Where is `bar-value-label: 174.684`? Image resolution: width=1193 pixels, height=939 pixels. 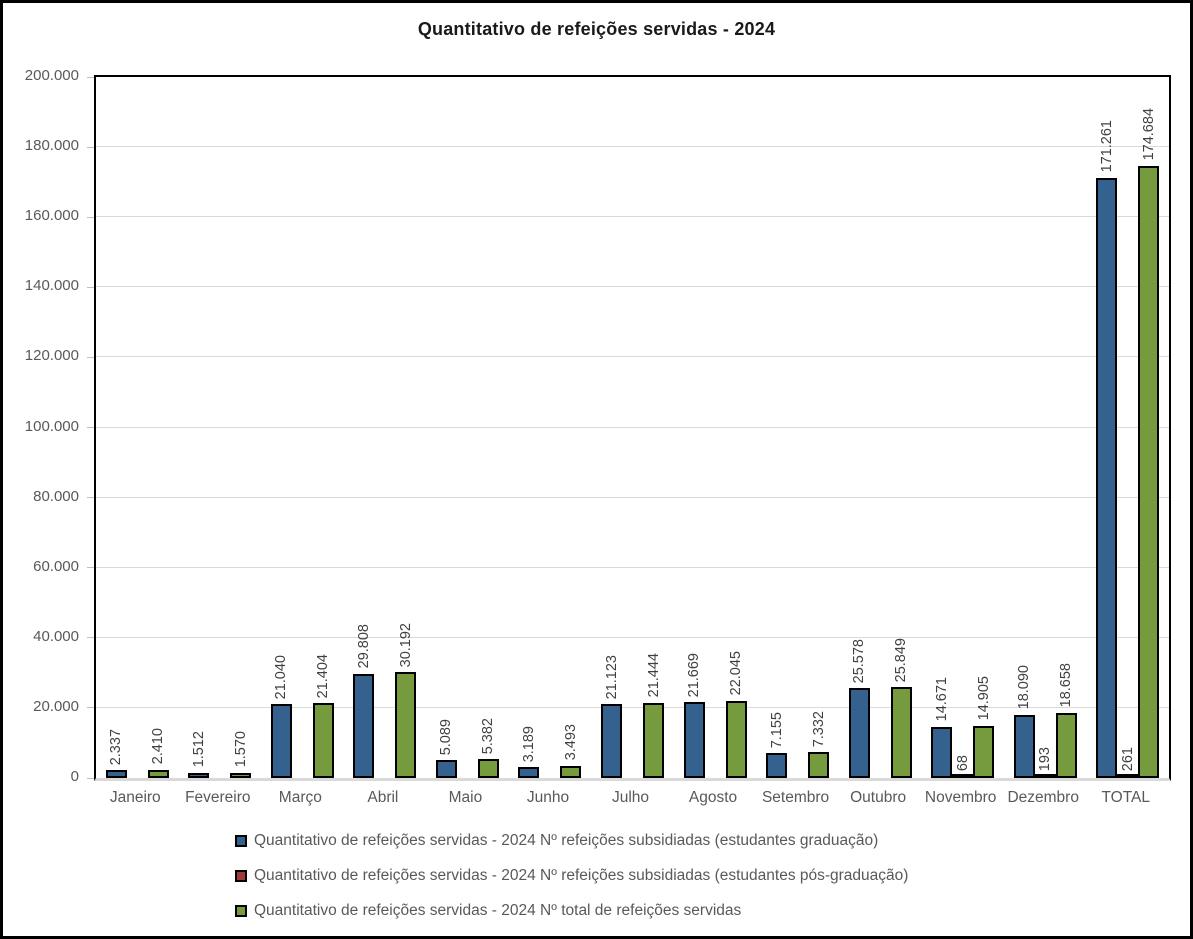
bar-value-label: 174.684 is located at coordinates (1148, 134).